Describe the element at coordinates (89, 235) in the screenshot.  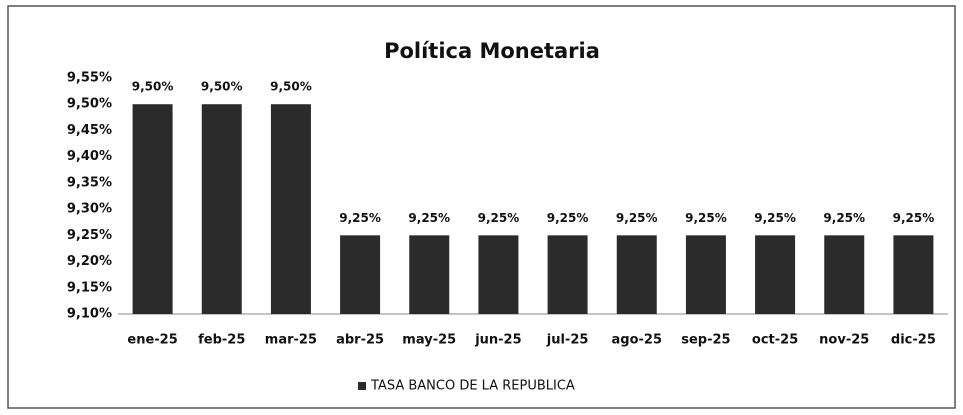
I see `y-tick-label: 9,25%` at that location.